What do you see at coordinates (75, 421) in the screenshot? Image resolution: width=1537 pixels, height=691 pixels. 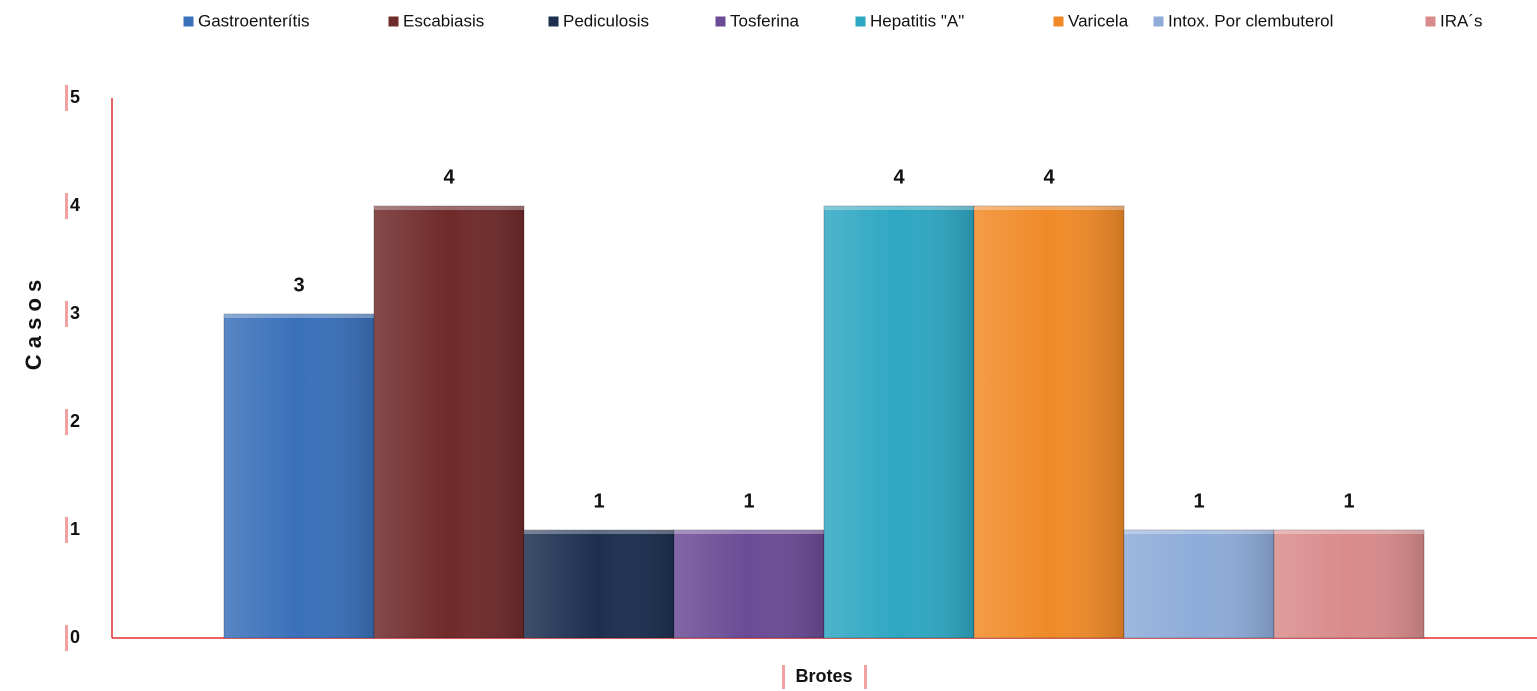 I see `y-tick-label: 2` at bounding box center [75, 421].